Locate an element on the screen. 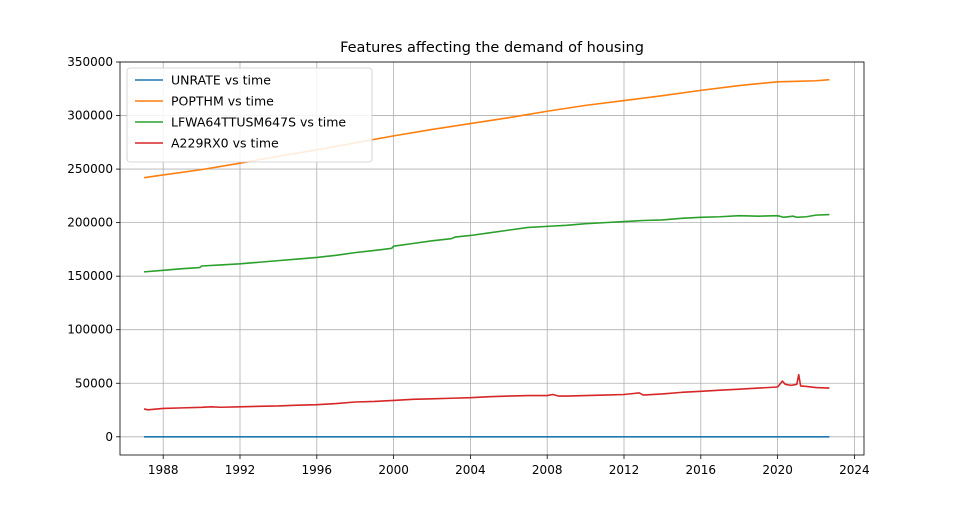 The image size is (960, 511). y-tick-label: 200000 is located at coordinates (90, 223).